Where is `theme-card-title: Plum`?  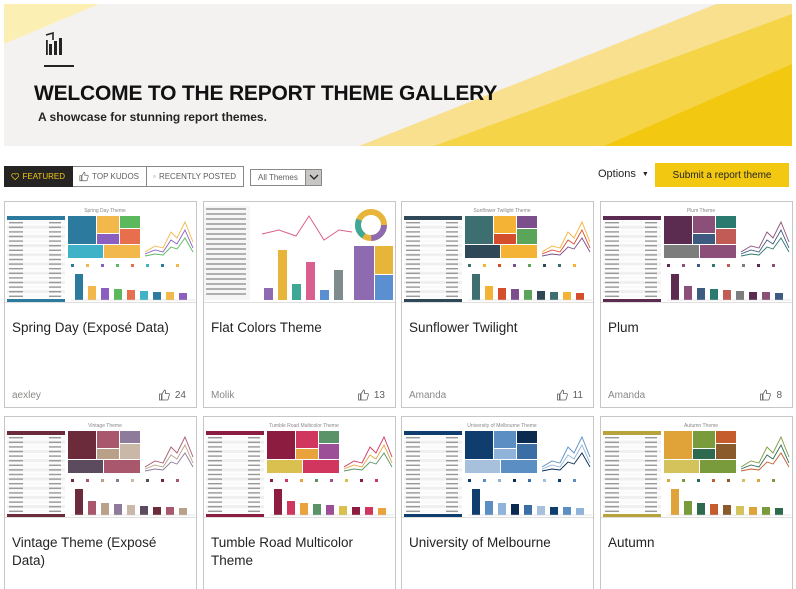 theme-card-title: Plum is located at coordinates (623, 327).